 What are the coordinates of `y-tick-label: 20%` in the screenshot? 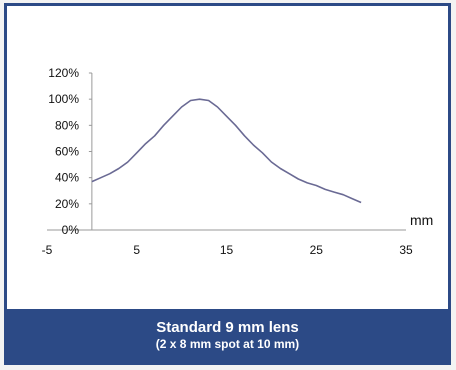 It's located at (67, 204).